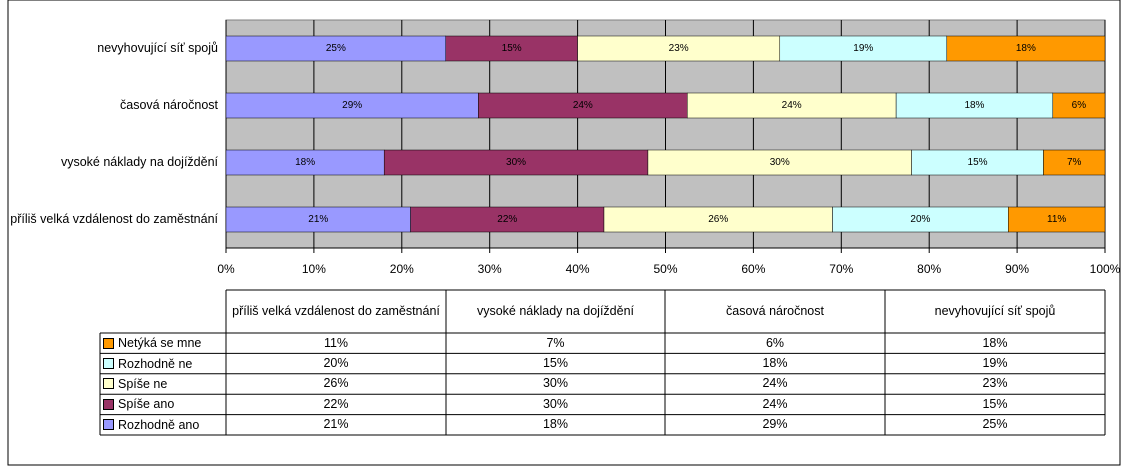 This screenshot has height=466, width=1129. Describe the element at coordinates (1105, 269) in the screenshot. I see `x-tick-label: 100%` at that location.